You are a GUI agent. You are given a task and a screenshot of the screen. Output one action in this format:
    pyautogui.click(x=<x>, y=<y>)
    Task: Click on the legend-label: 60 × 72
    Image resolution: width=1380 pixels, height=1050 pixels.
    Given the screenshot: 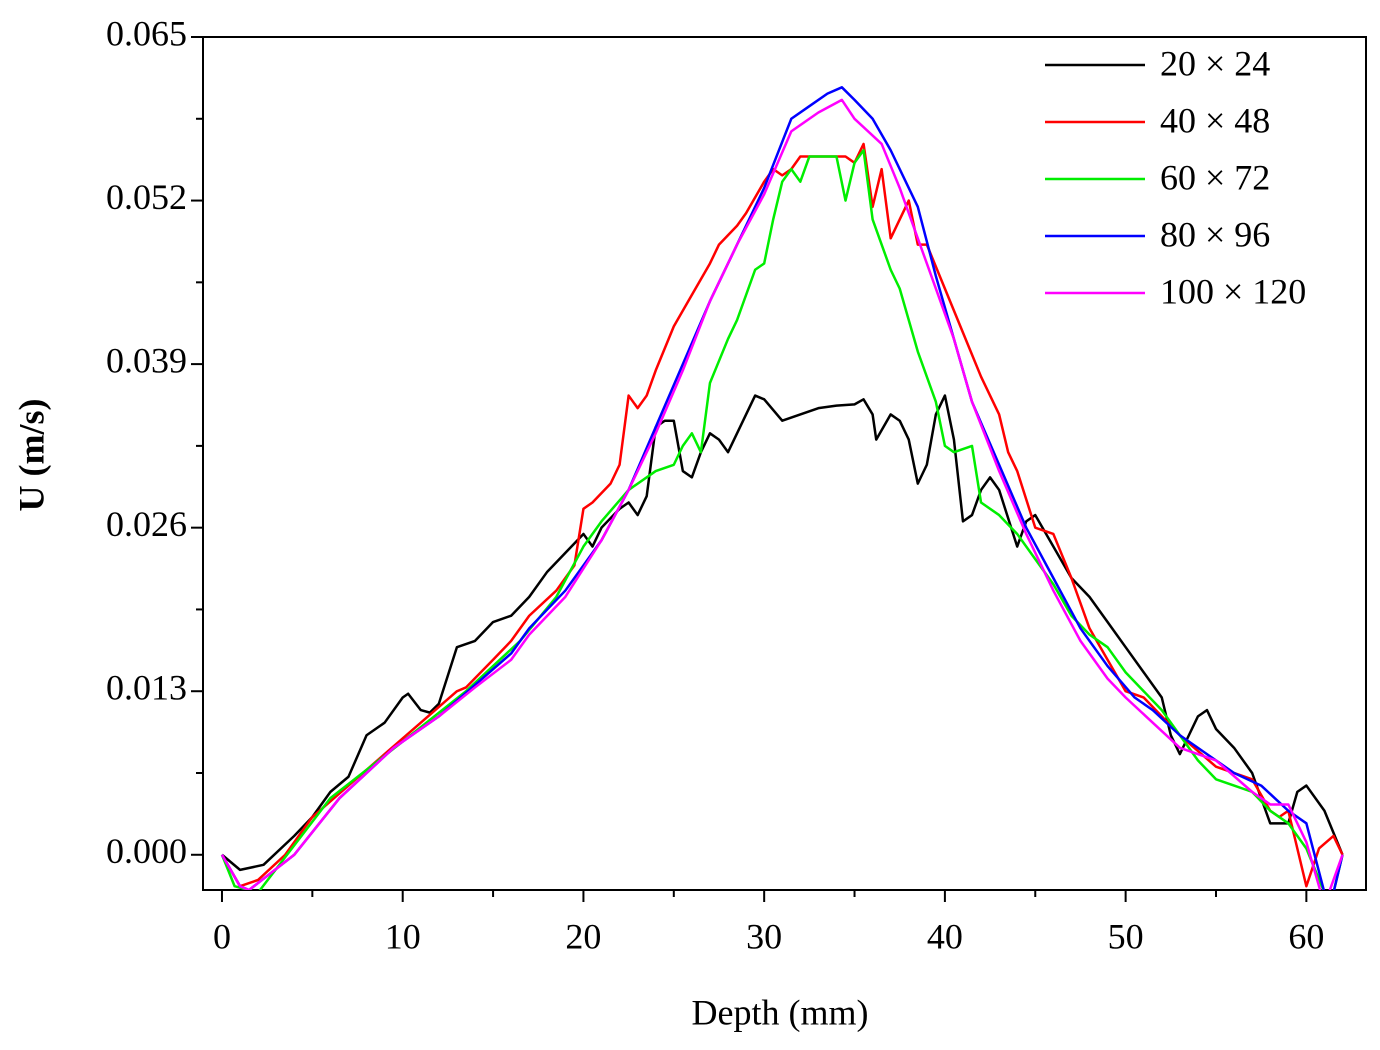 What is the action you would take?
    pyautogui.click(x=1215, y=177)
    